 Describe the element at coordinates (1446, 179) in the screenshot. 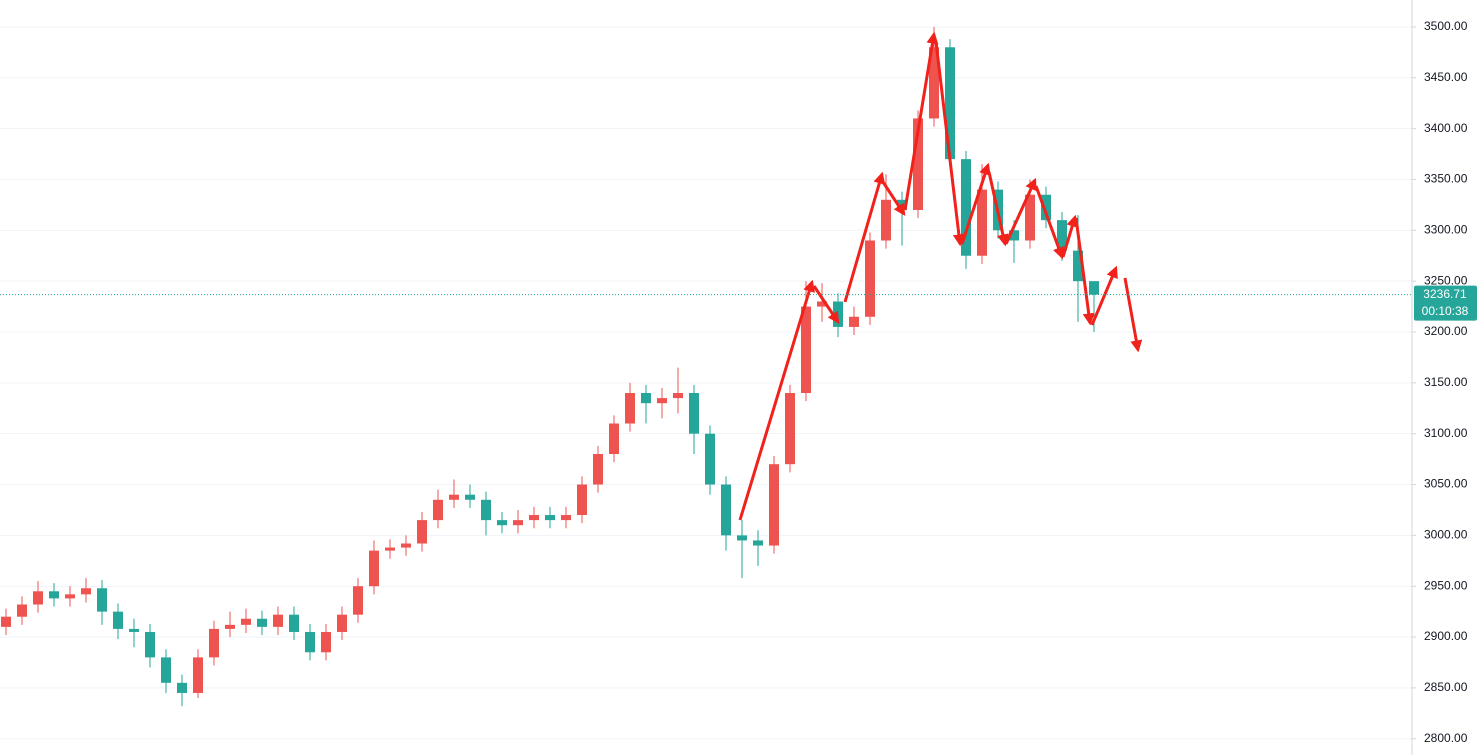

I see `y-tick-label: 3350.00` at that location.